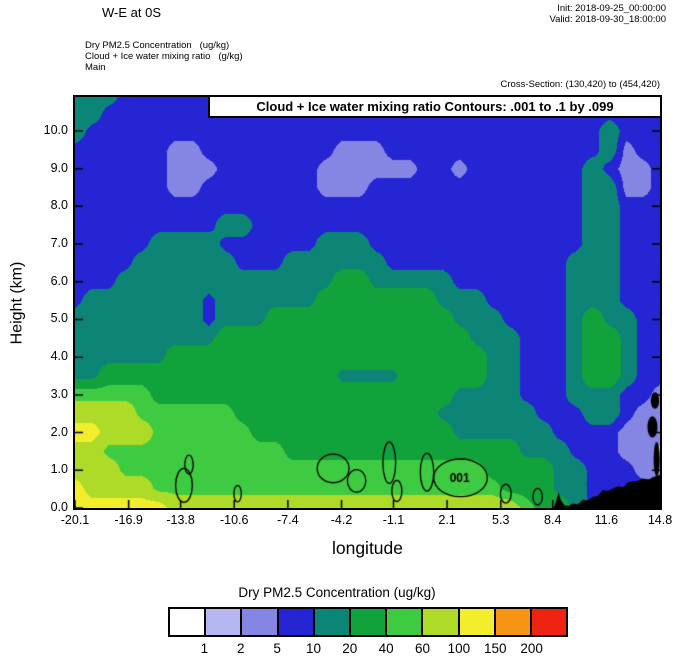 This screenshot has width=674, height=667. What do you see at coordinates (531, 648) in the screenshot?
I see `colorbar-tick-label: 200` at bounding box center [531, 648].